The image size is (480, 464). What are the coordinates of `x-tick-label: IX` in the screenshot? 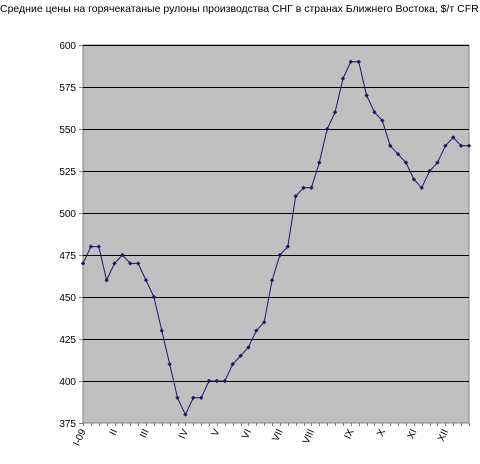 It's located at (350, 434).